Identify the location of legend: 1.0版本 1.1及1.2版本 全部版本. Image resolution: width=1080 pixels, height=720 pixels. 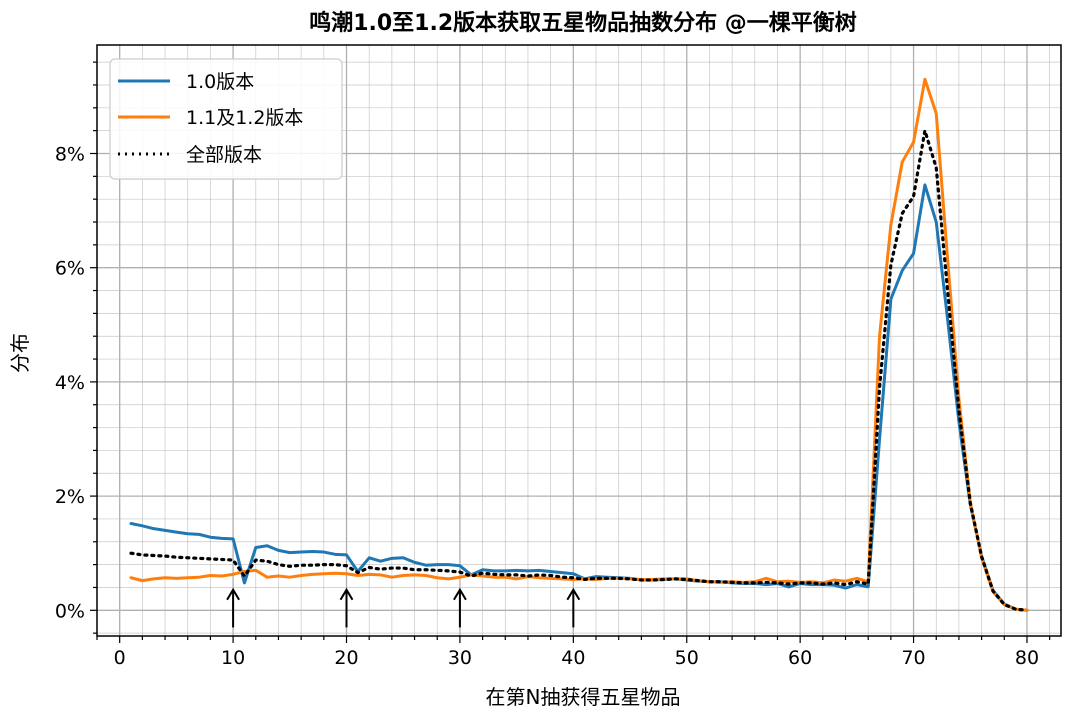
(226, 119).